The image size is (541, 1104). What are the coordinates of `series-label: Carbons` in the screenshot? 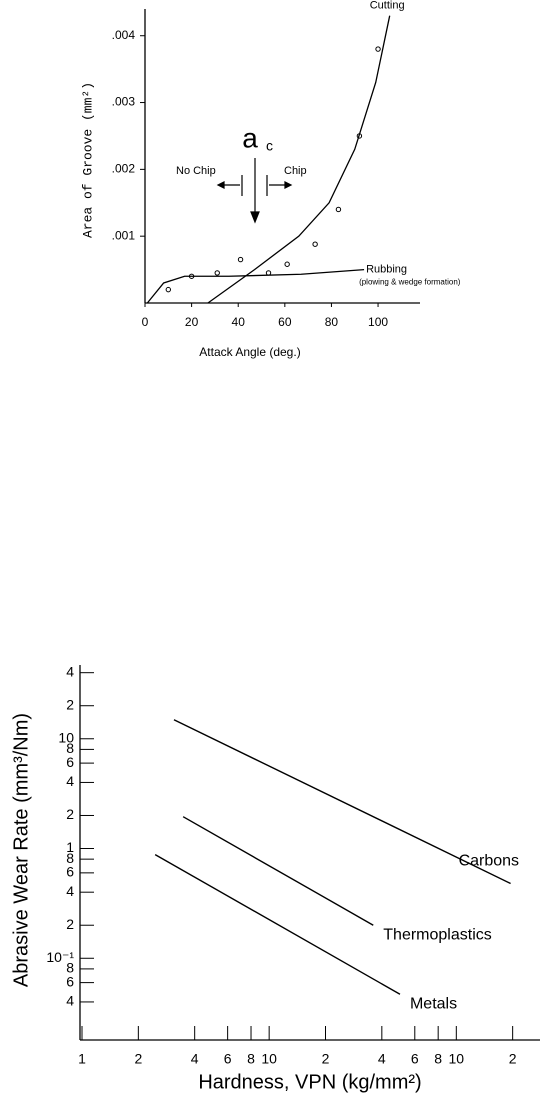 It's located at (489, 861).